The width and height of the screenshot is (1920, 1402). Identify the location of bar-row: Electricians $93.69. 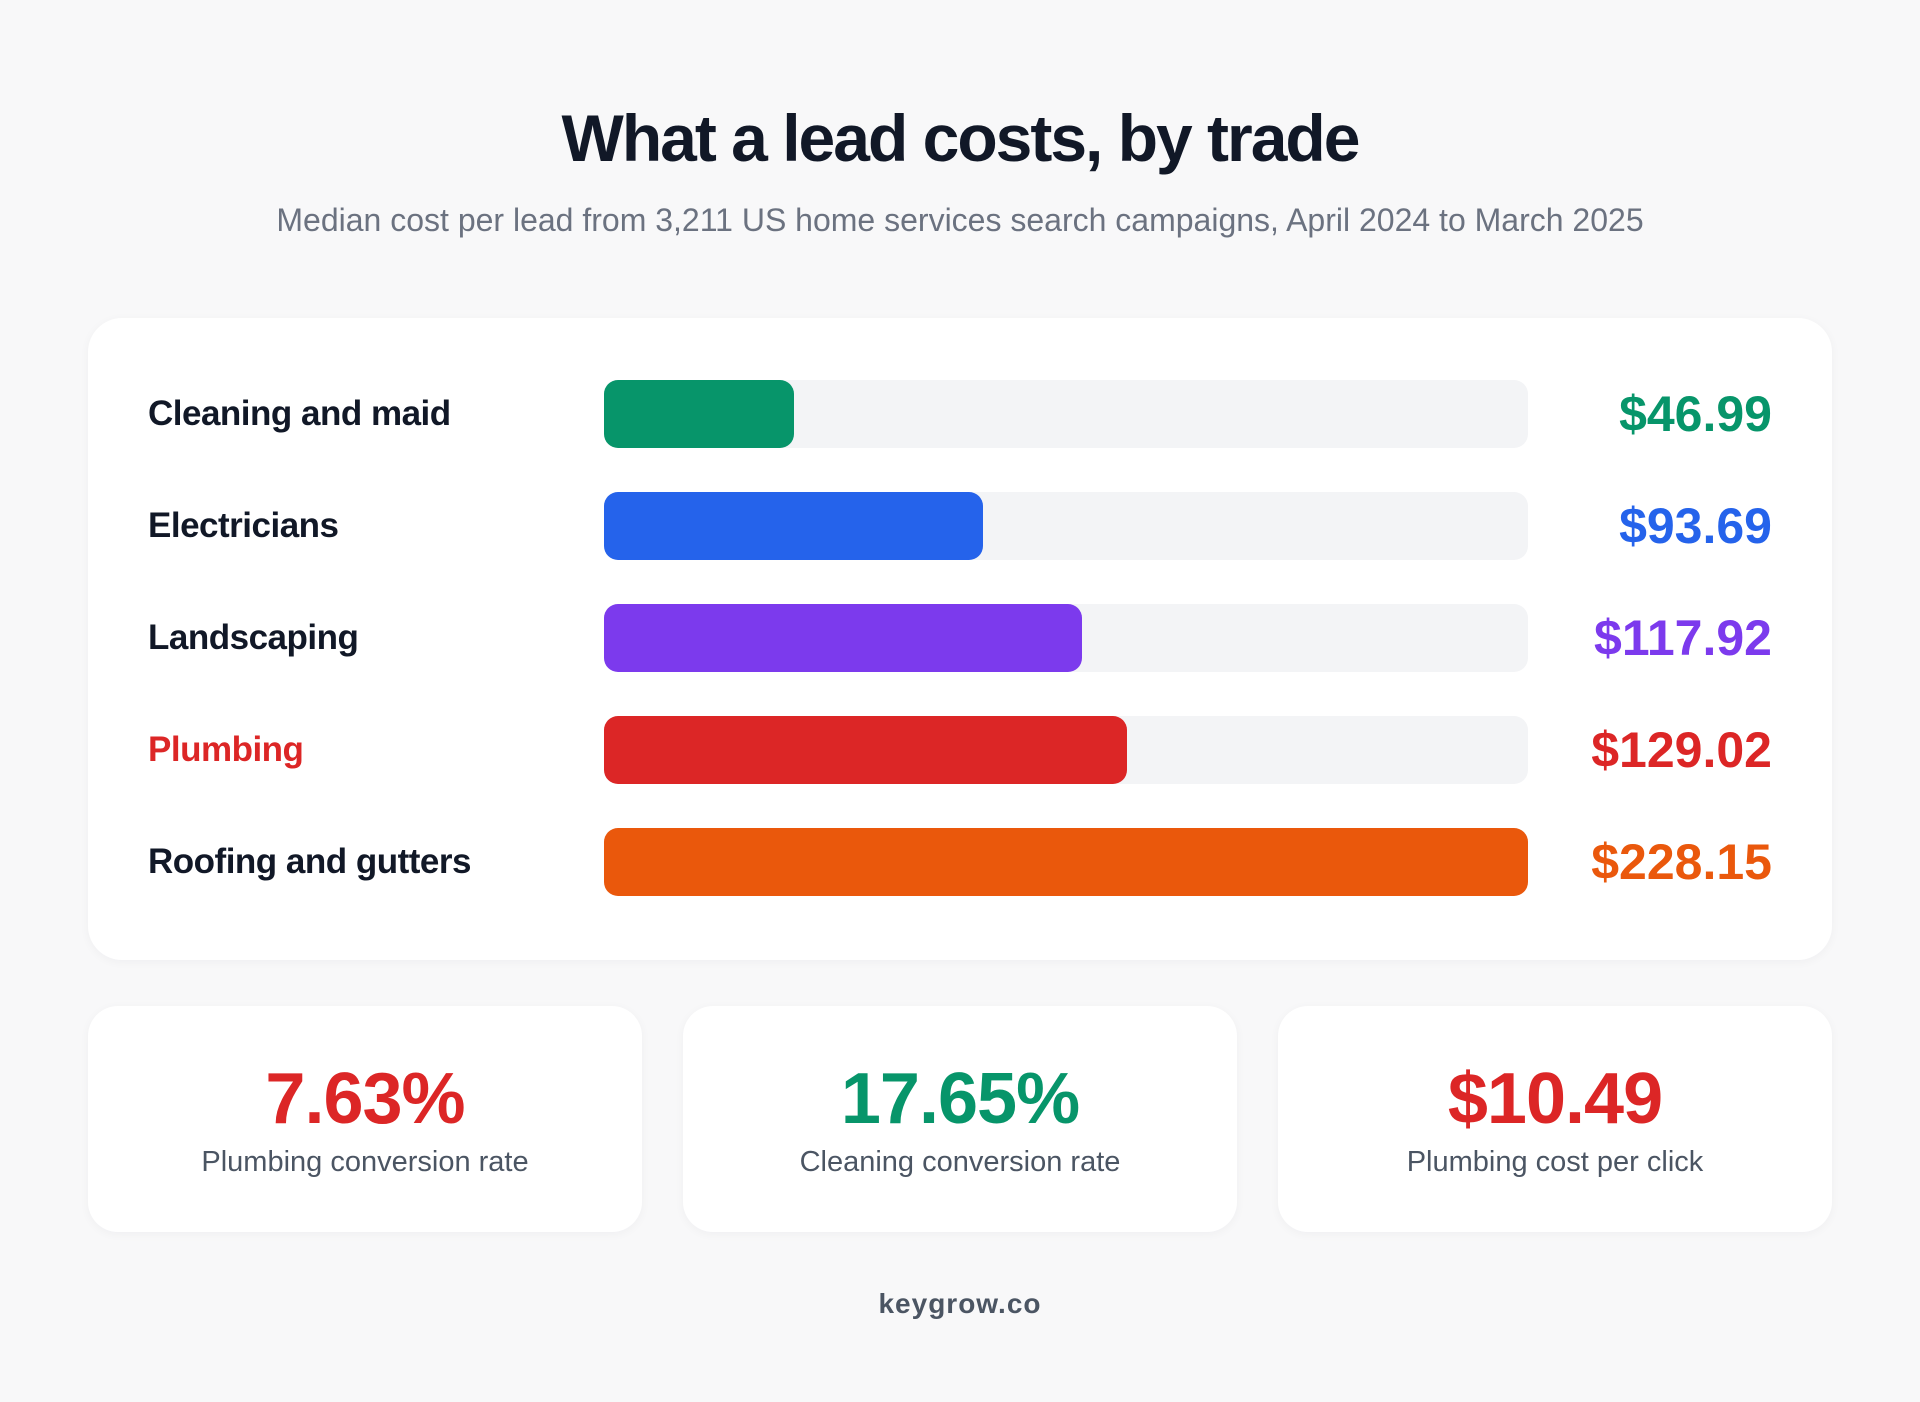
(960, 526).